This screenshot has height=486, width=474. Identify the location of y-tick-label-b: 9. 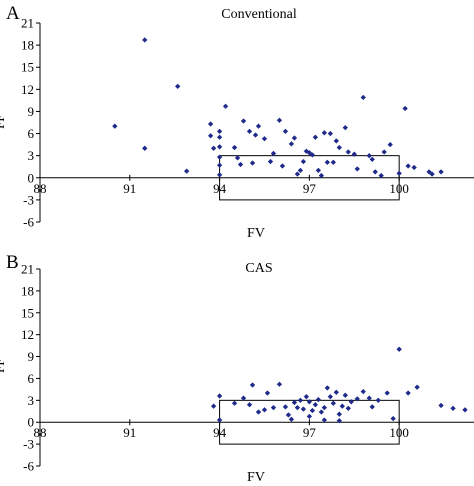
(31, 356).